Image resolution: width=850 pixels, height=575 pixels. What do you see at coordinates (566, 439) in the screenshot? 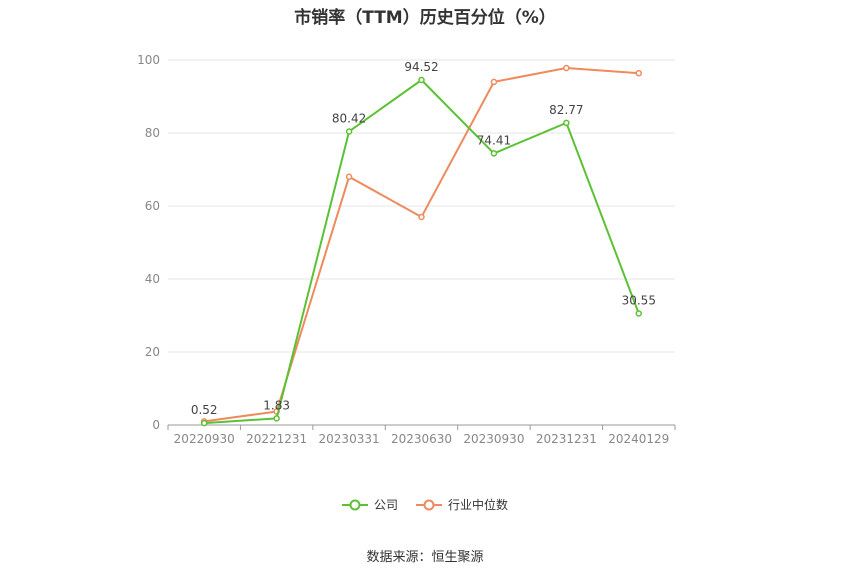
I see `x-tick-label-20231231: 20231231` at bounding box center [566, 439].